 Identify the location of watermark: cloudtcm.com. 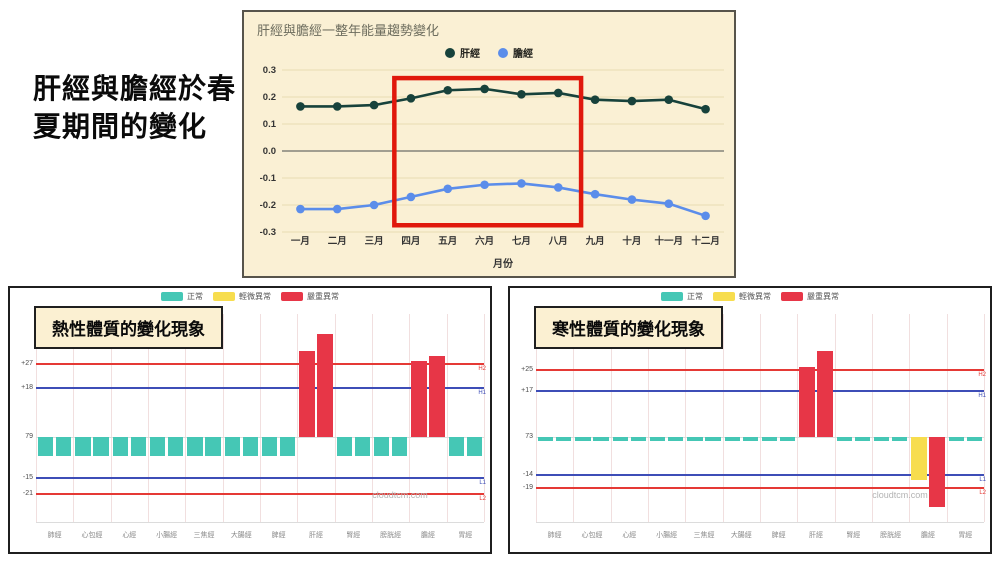
(400, 495).